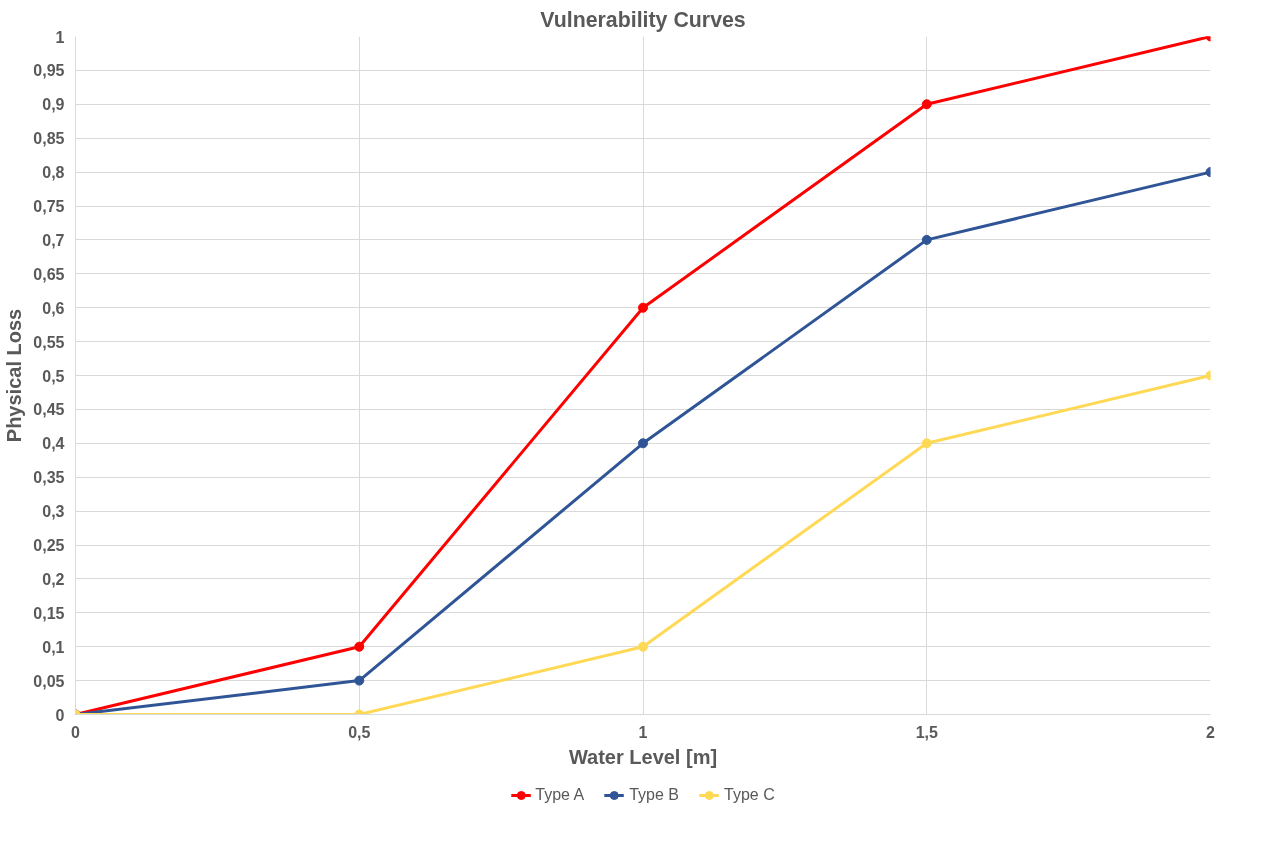 This screenshot has width=1268, height=846. Describe the element at coordinates (49, 681) in the screenshot. I see `y-tick-label: 0,05` at that location.